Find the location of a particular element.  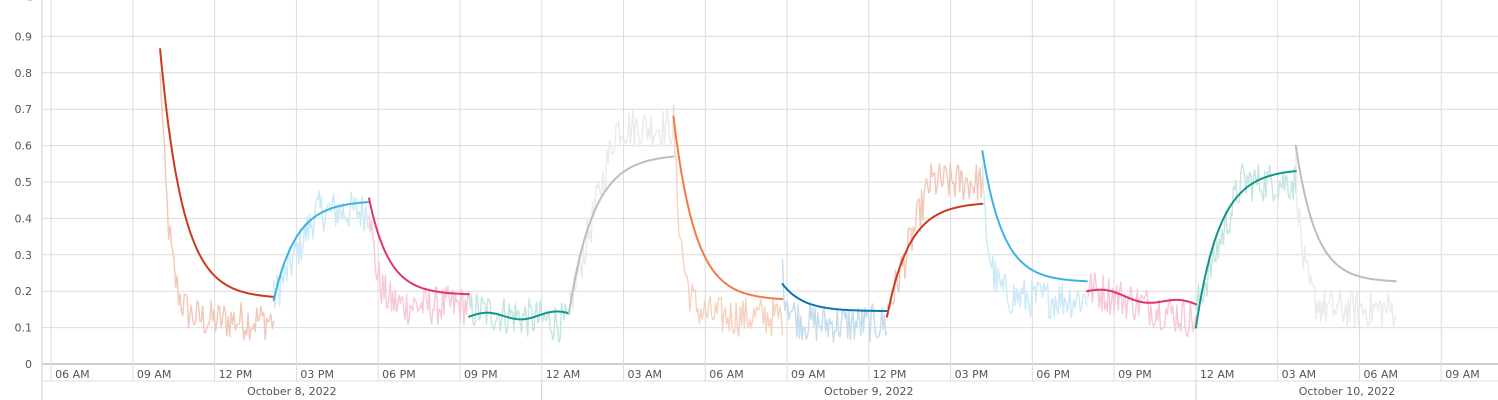

y-tick-label: 0.1 is located at coordinates (24, 328).